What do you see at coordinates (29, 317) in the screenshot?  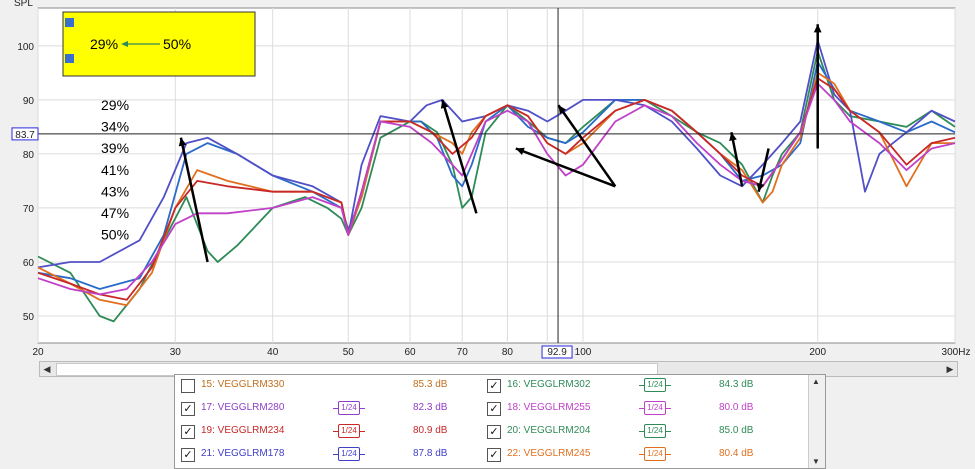 I see `y-tick-label: 50` at bounding box center [29, 317].